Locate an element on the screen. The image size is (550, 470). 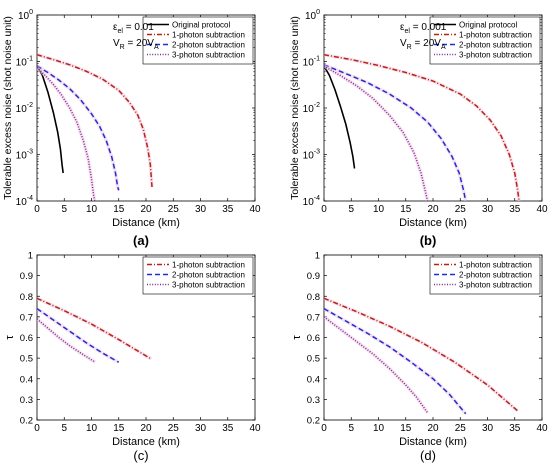
annotation-epsilon: εel = 0.01 is located at coordinates (133, 28).